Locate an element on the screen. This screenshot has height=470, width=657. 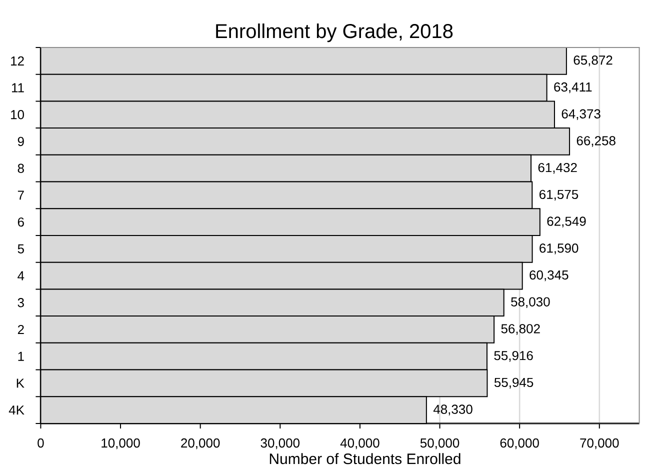
data-label: 55,945 is located at coordinates (514, 383).